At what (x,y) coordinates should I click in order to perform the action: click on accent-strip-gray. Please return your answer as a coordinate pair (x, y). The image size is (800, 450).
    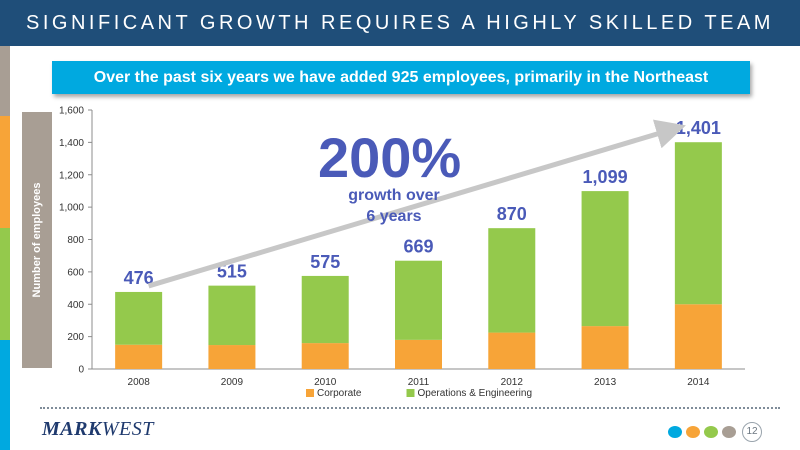
    Looking at the image, I should click on (5, 81).